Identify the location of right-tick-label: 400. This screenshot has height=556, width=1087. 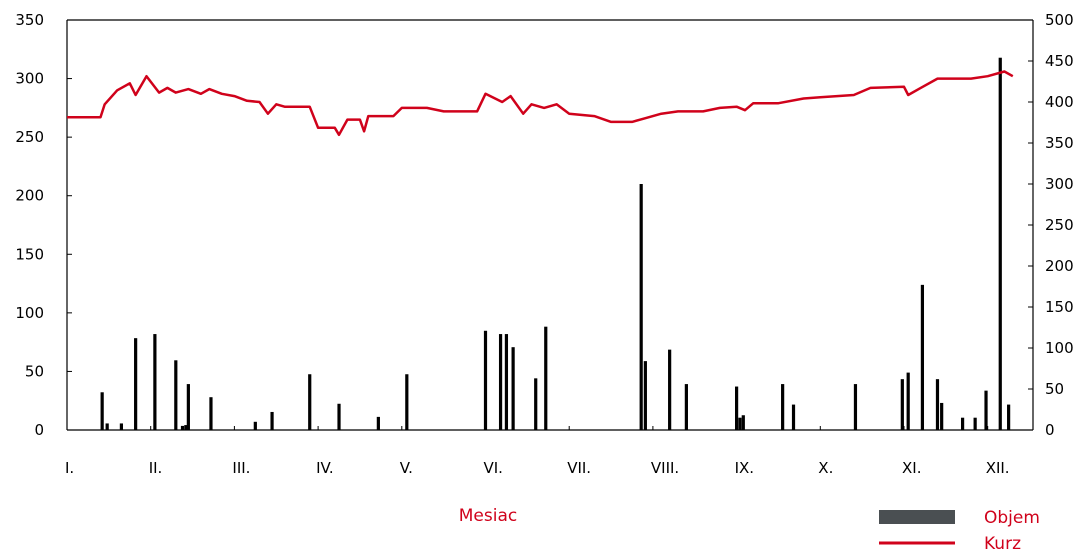
(1059, 102).